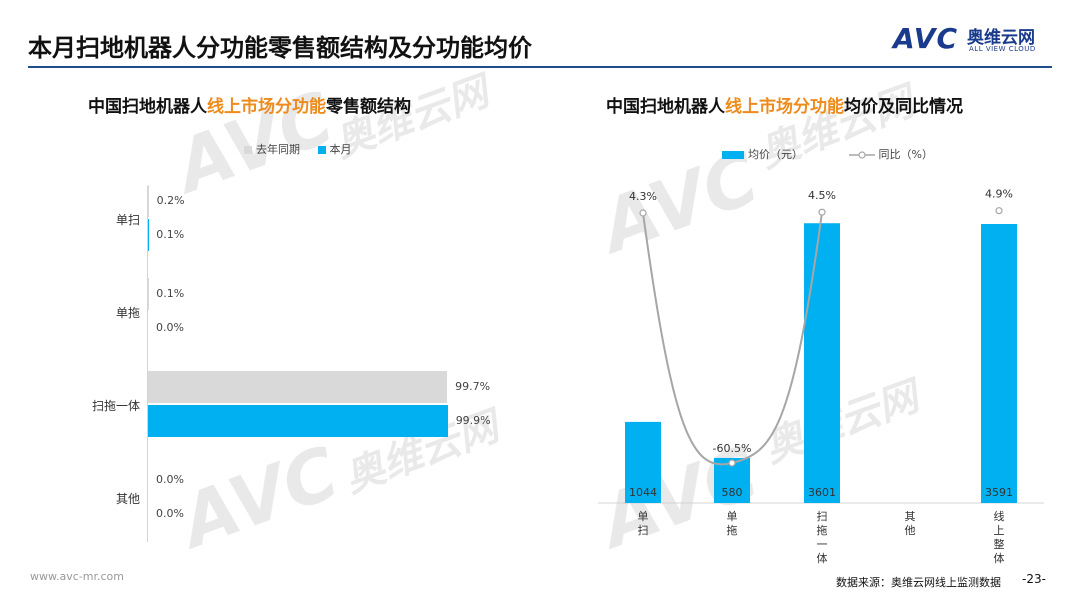 The width and height of the screenshot is (1080, 608). What do you see at coordinates (910, 516) in the screenshot?
I see `x-category-label: 其` at bounding box center [910, 516].